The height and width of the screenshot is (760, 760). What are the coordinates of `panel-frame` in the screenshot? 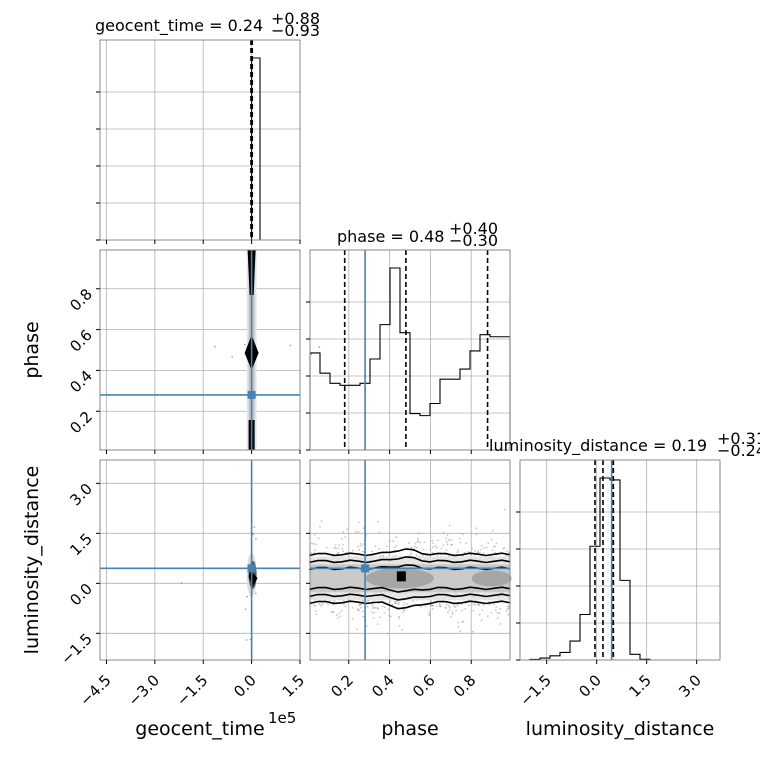 It's located at (200, 140).